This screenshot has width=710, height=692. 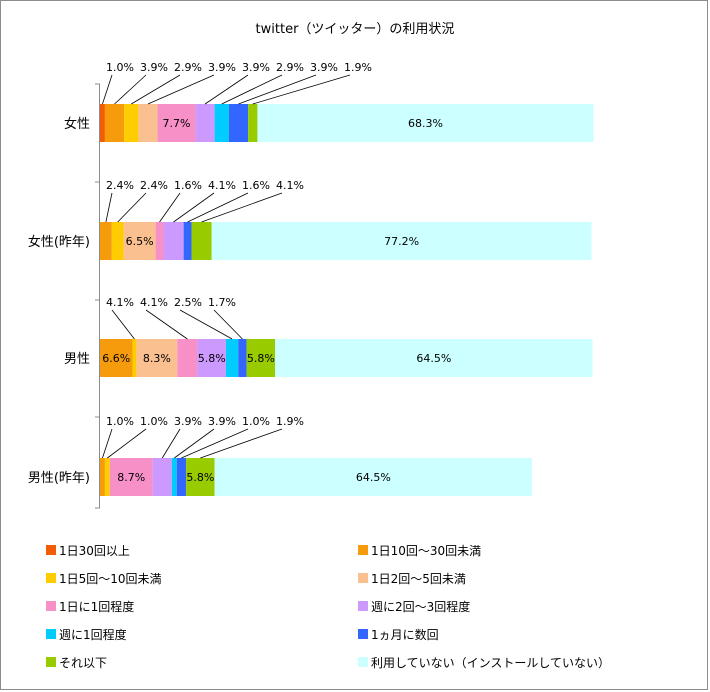 I want to click on legend-label: 1日に1回程度, so click(x=96, y=606).